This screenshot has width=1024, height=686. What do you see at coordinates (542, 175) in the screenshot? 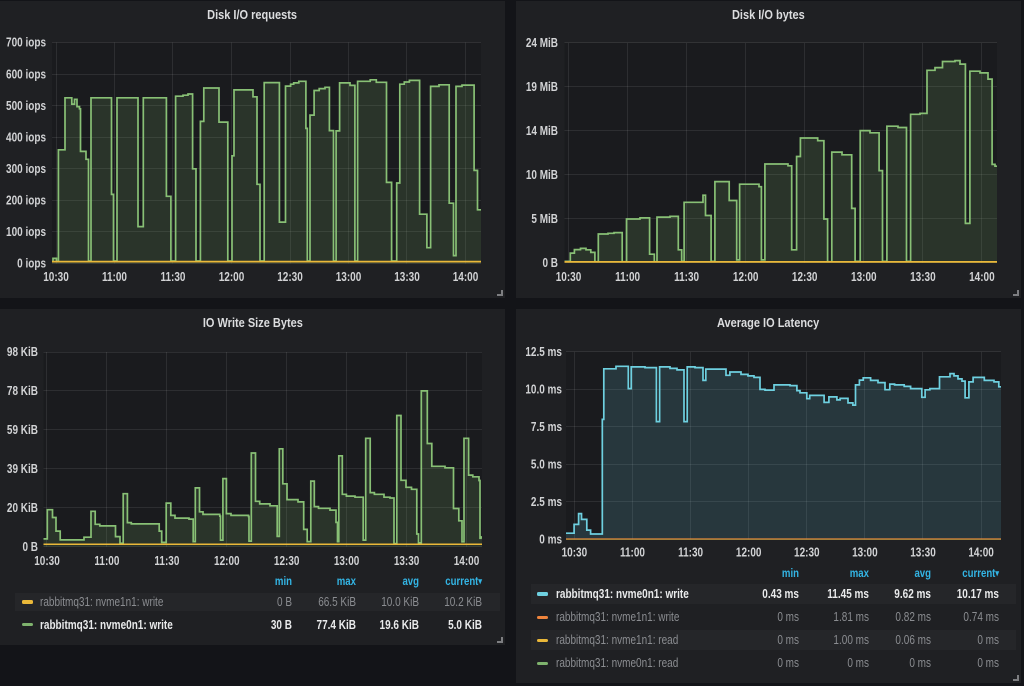
I see `svg-text: 10 MiB` at bounding box center [542, 175].